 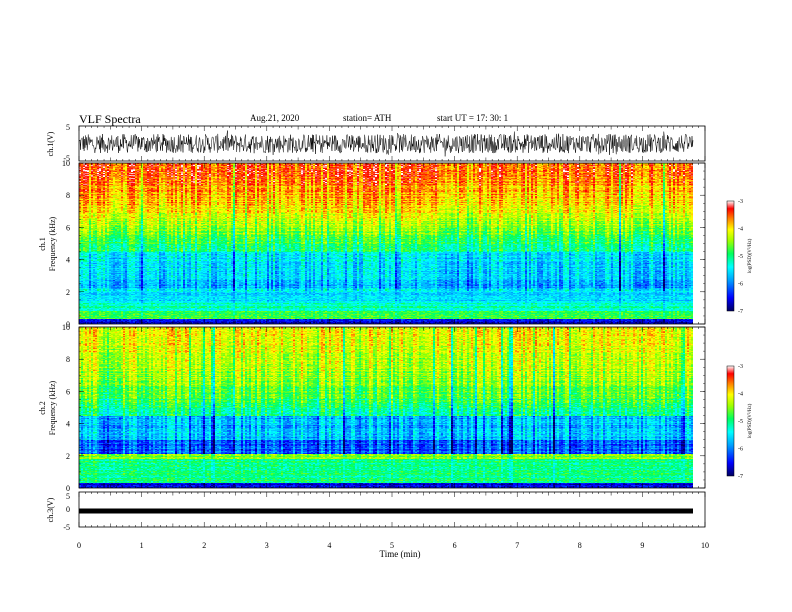 I want to click on xtick-label: 7, so click(x=517, y=545).